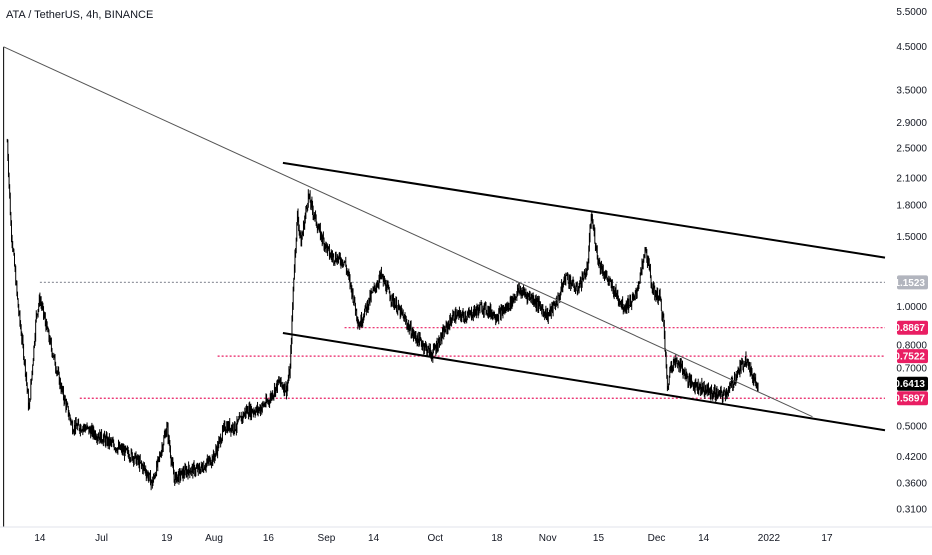  I want to click on level-price-badge-0-bg, so click(912, 282).